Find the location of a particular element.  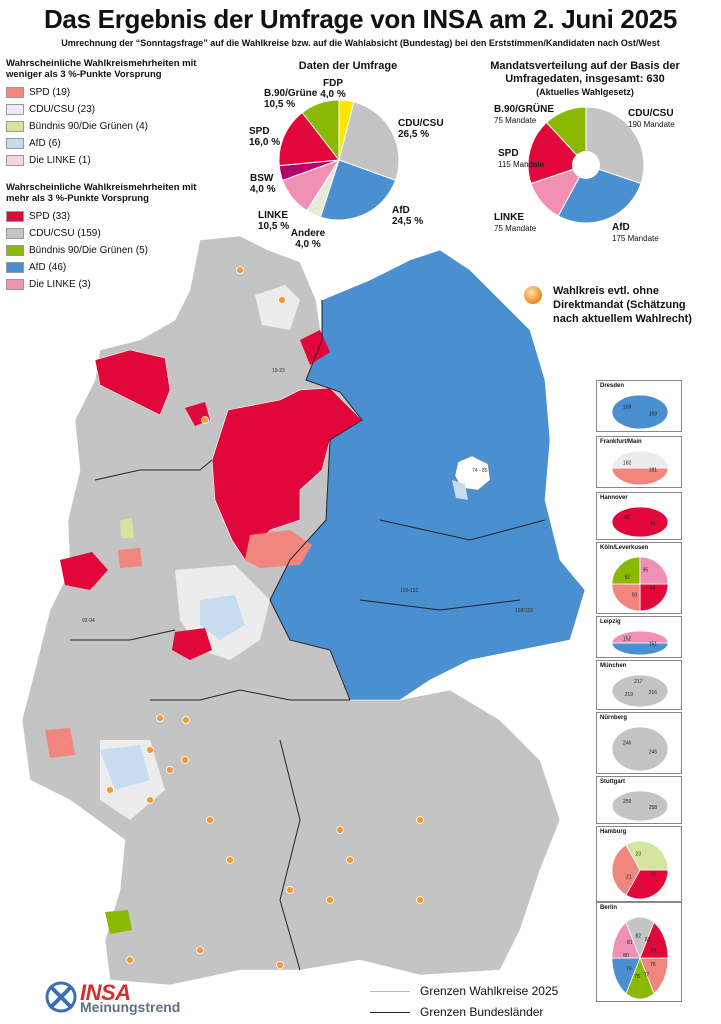

legend-strong-item: Bündnis 90/Die Grünen (5) is located at coordinates (103, 250).